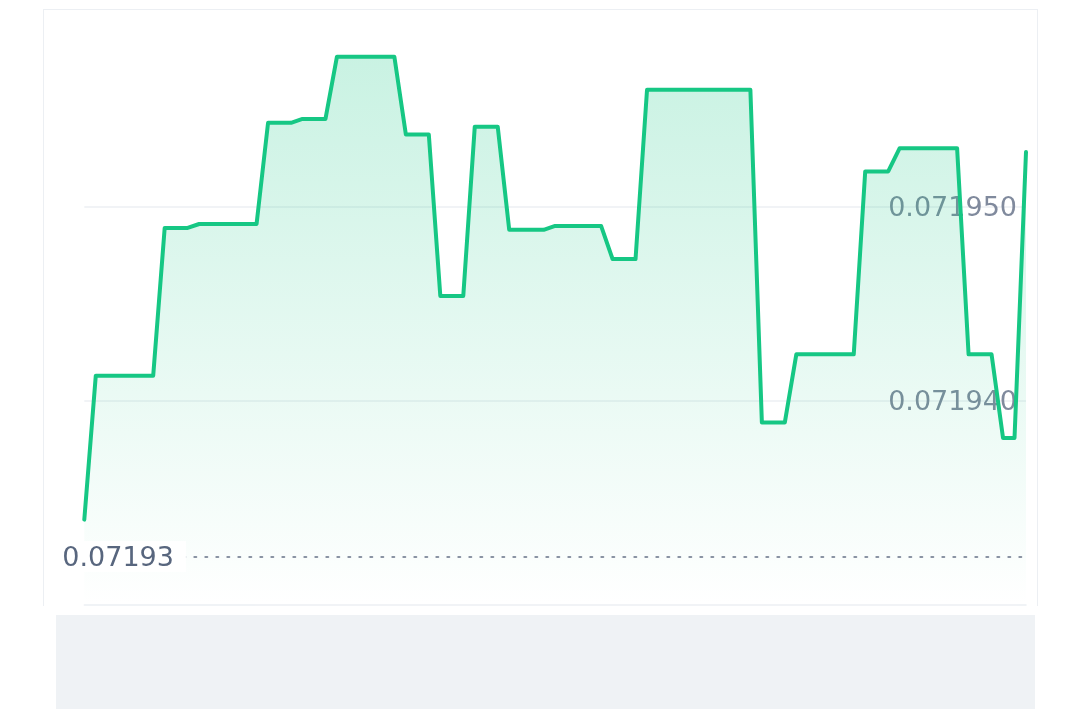  Describe the element at coordinates (118, 557) in the screenshot. I see `ref-line-label: 0.07193` at that location.